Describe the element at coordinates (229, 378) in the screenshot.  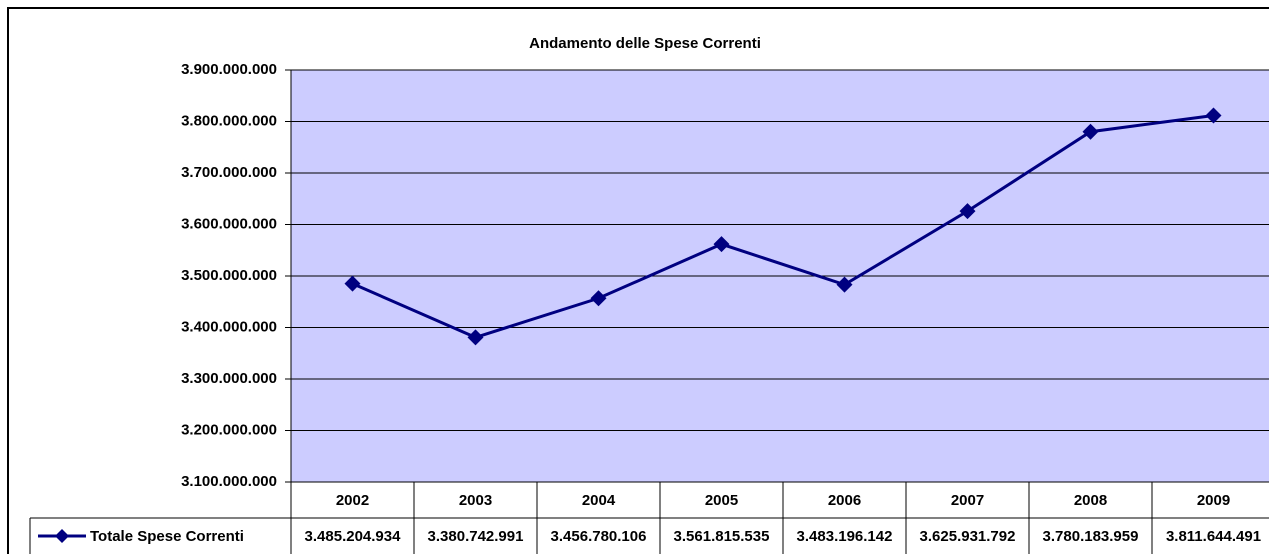
I see `y-tick-label: 3.300.000.000` at that location.